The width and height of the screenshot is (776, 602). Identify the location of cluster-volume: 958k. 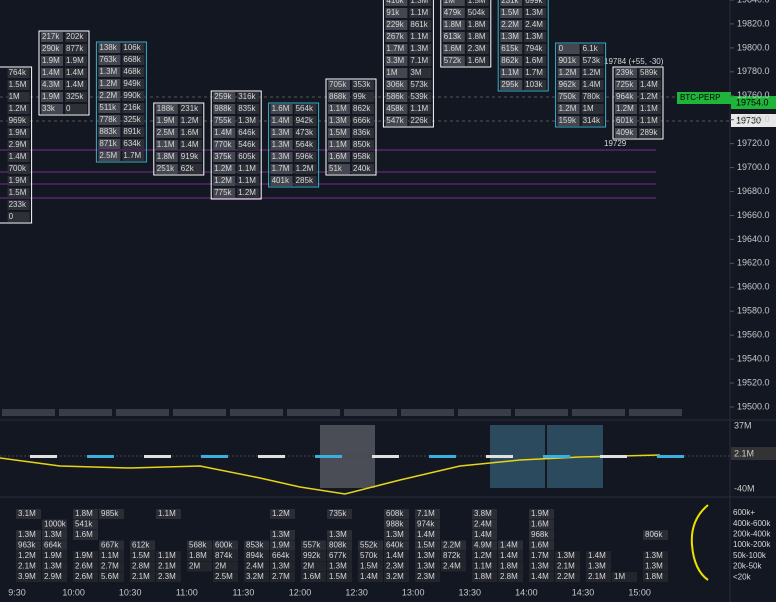
(362, 156).